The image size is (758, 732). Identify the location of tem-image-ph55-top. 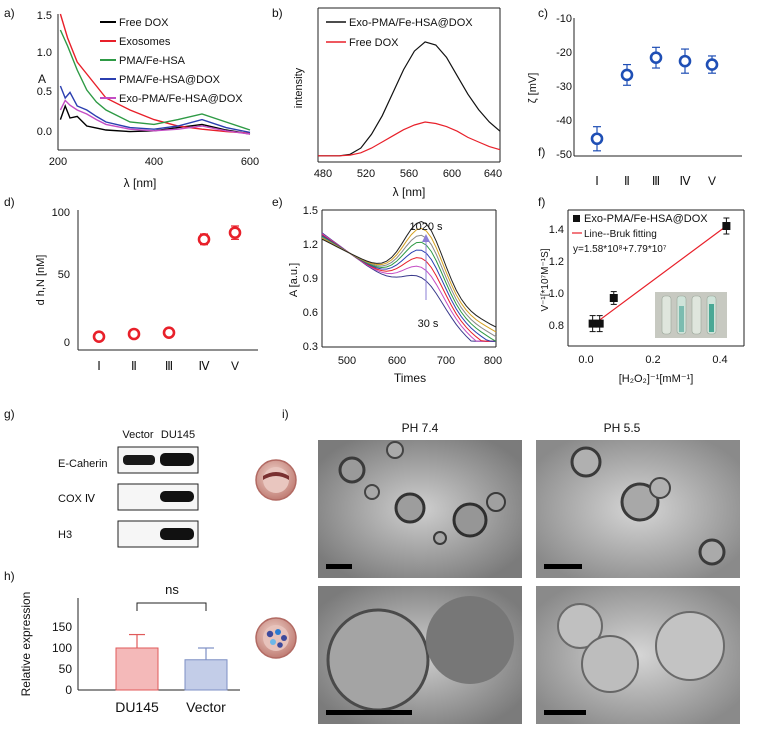
(638, 509).